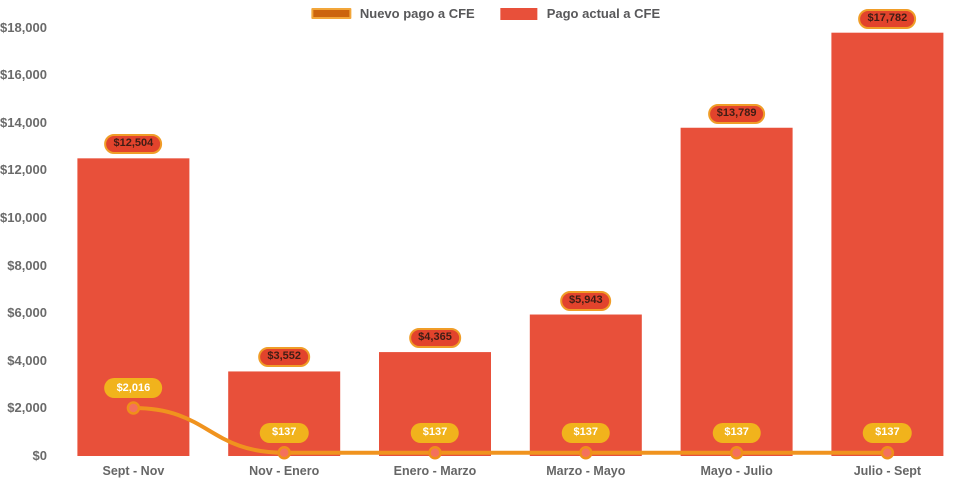 The image size is (971, 485). Describe the element at coordinates (519, 13) in the screenshot. I see `bar-series-swatch-icon` at that location.